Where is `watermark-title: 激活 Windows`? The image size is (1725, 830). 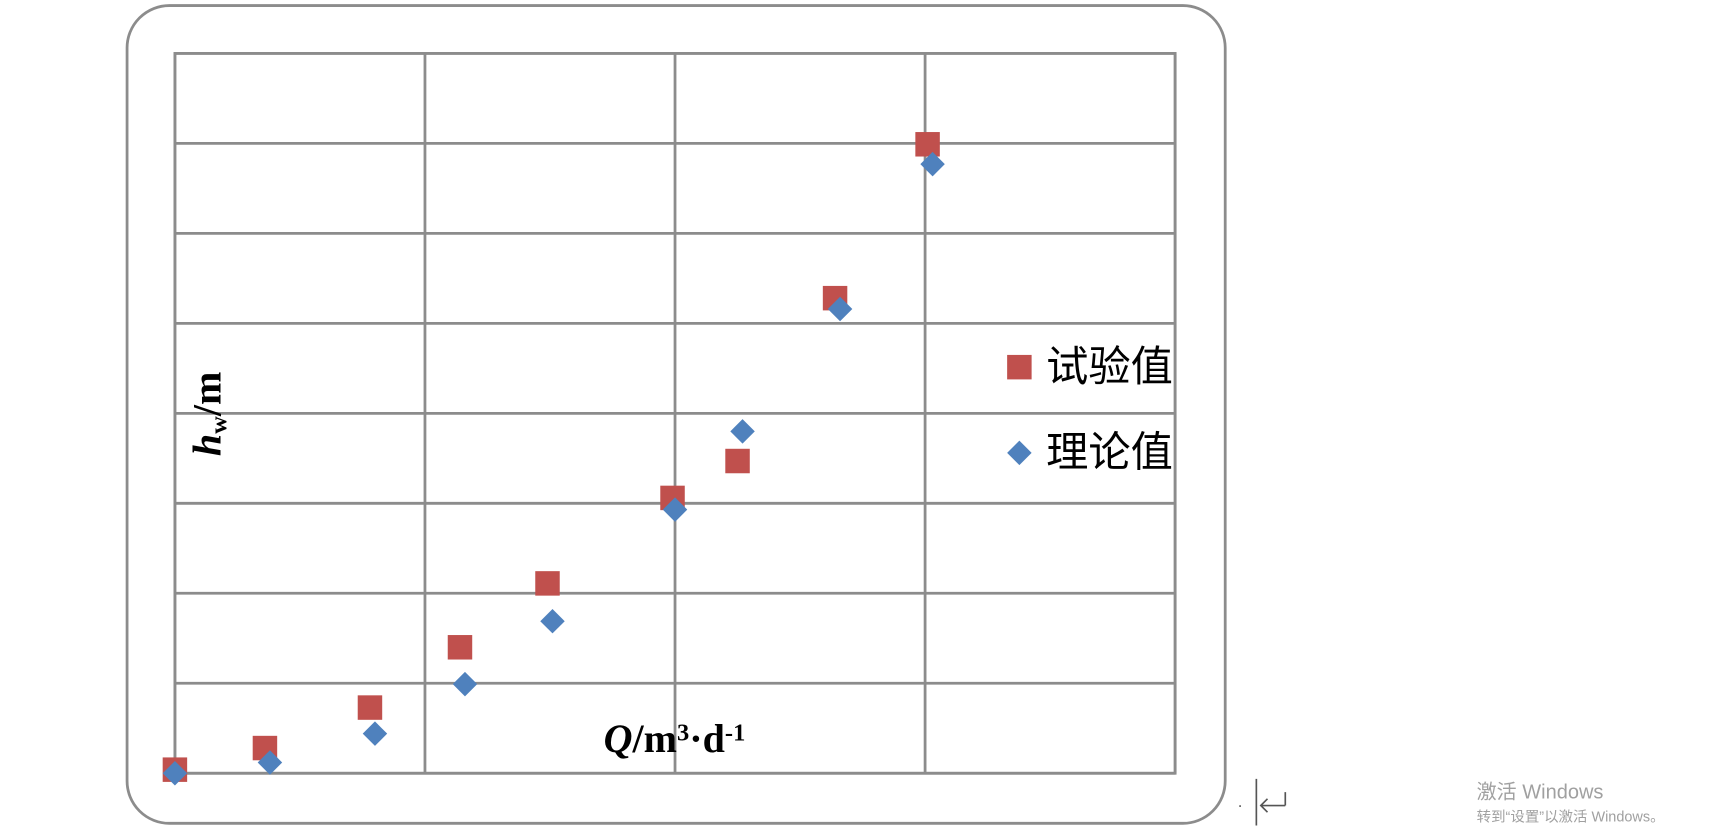 watermark-title: 激活 Windows is located at coordinates (1540, 792).